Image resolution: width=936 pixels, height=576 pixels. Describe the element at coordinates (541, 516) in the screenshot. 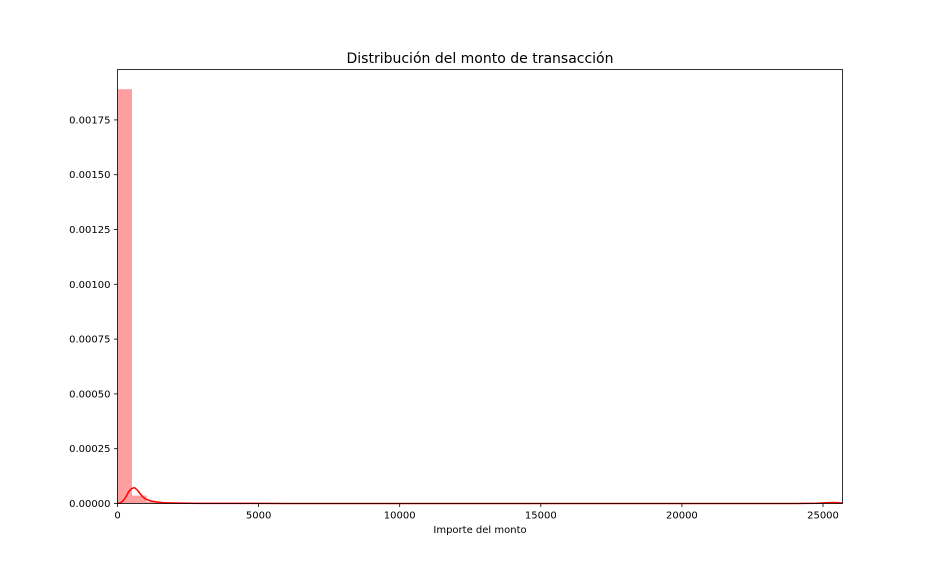

I see `x-tick-label: 15000` at that location.